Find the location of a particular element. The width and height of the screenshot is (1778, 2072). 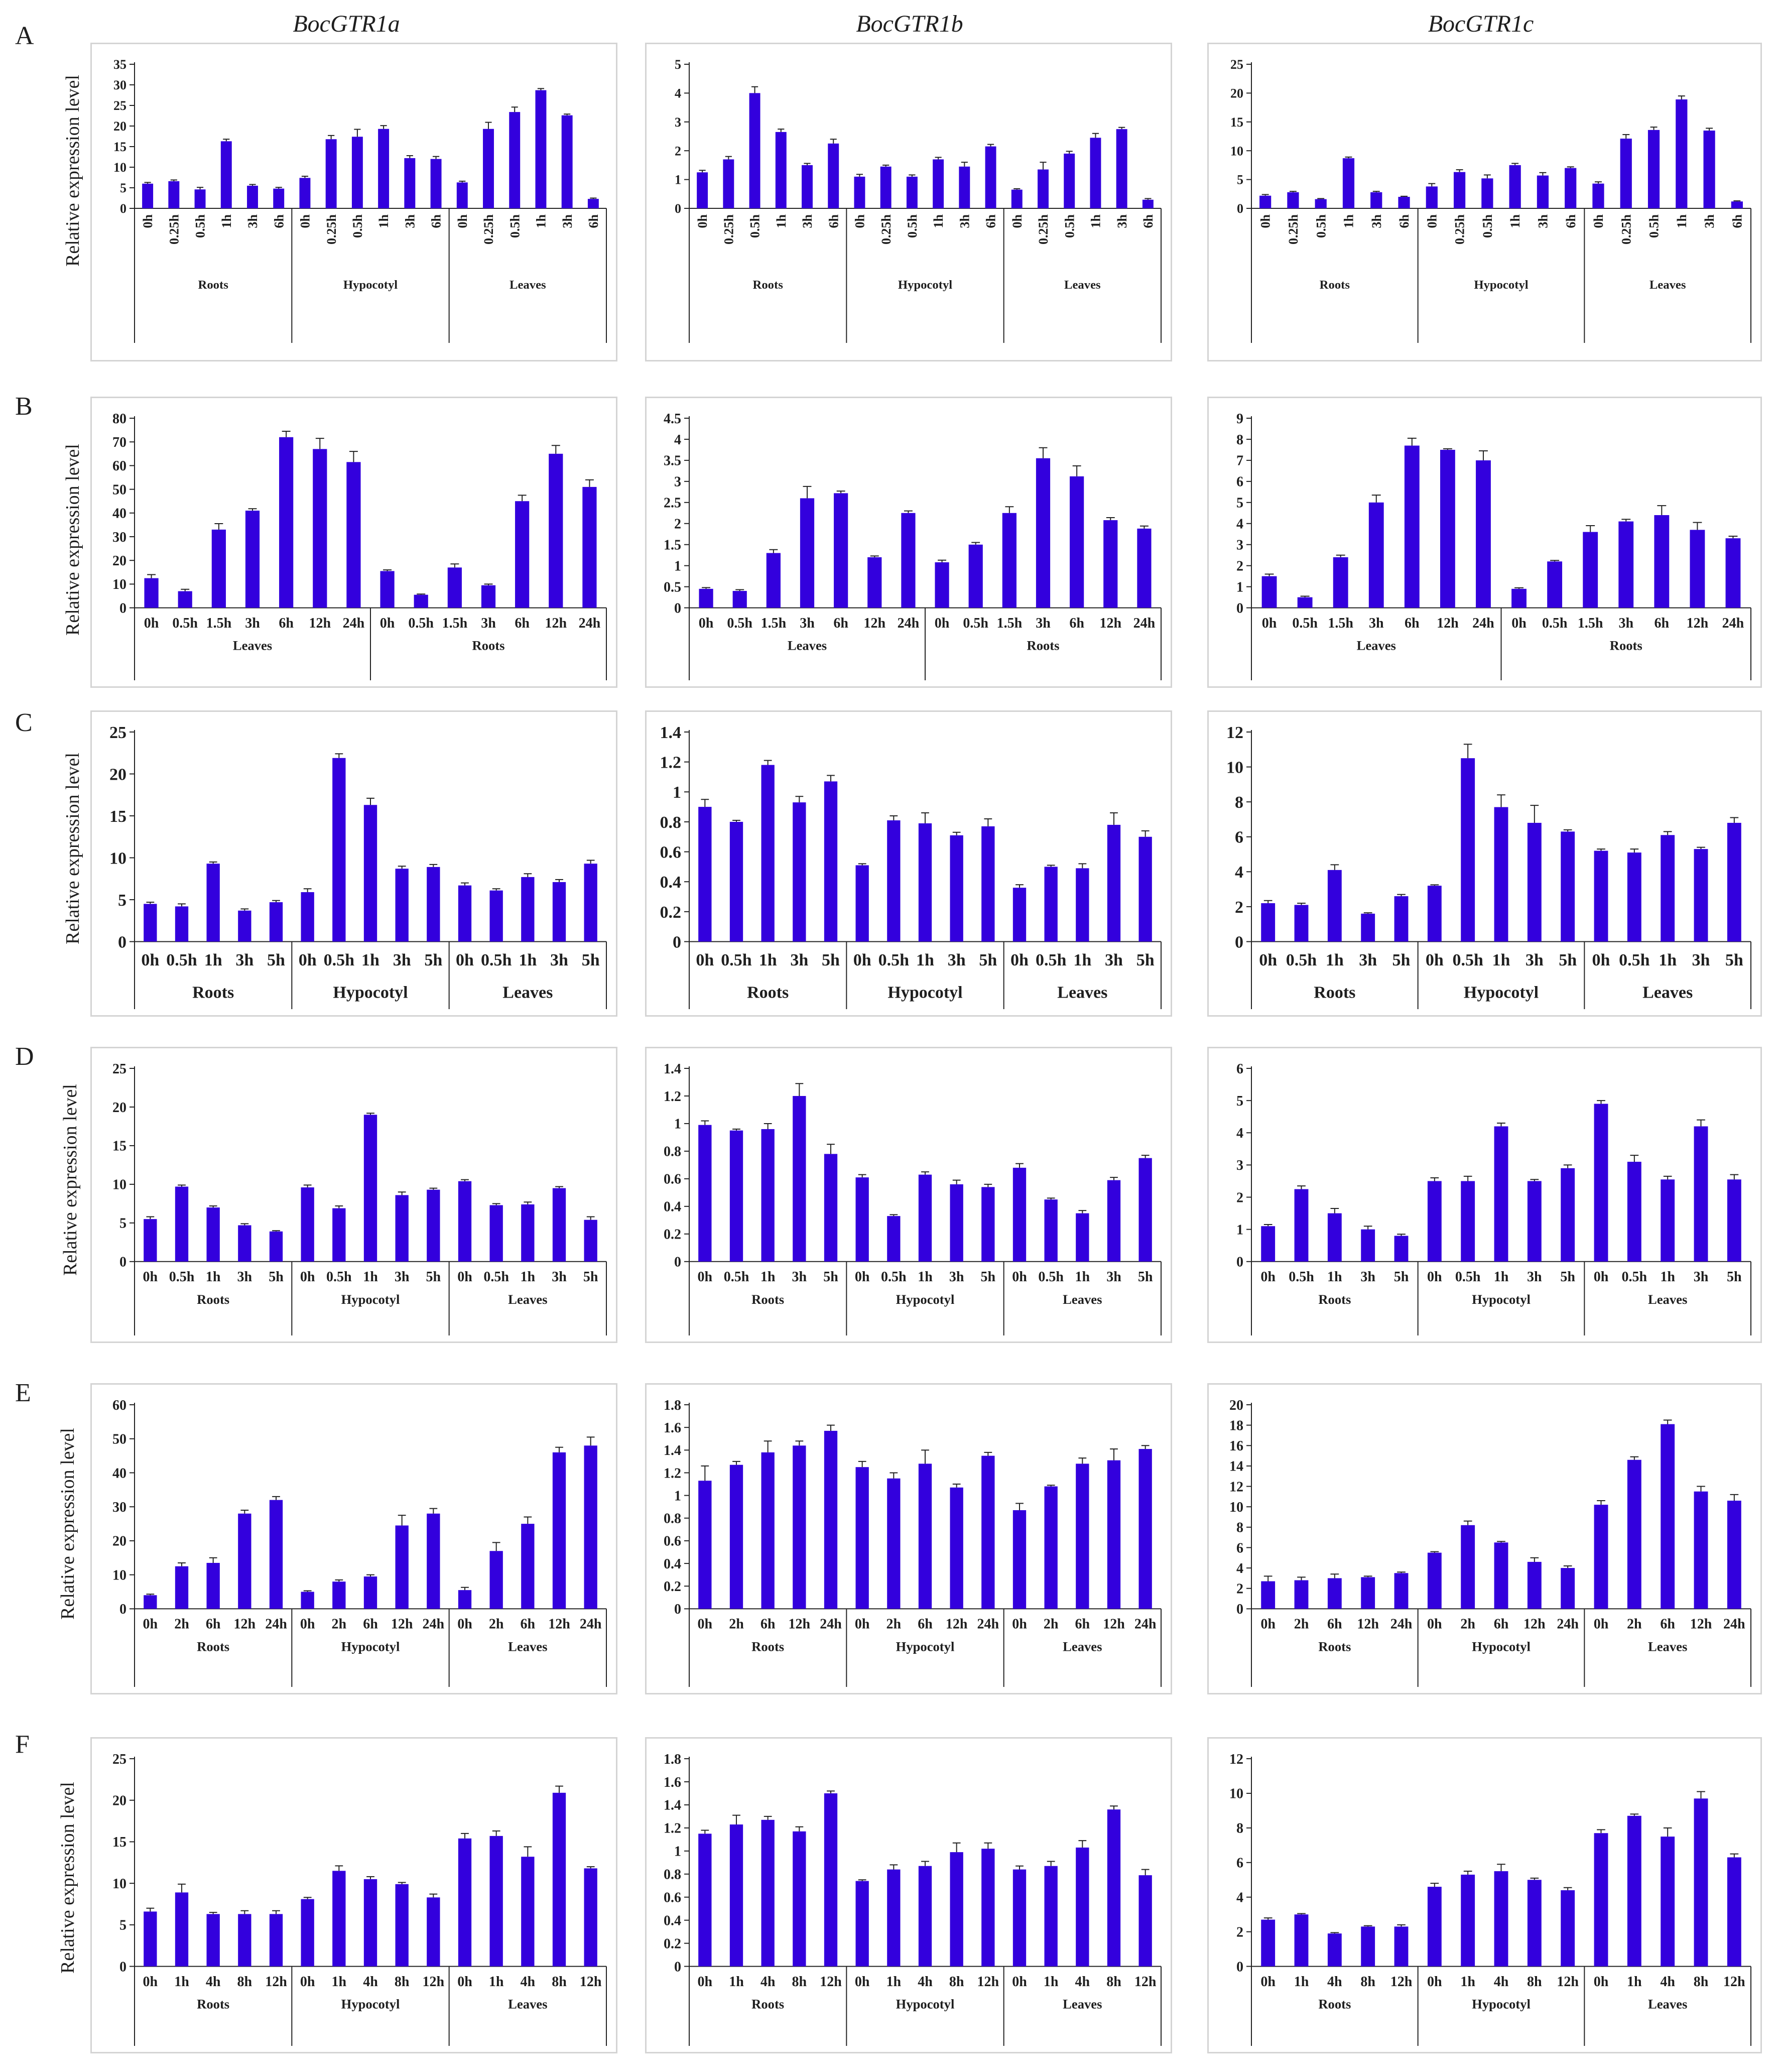

row-letter-f: F is located at coordinates (22, 1744).